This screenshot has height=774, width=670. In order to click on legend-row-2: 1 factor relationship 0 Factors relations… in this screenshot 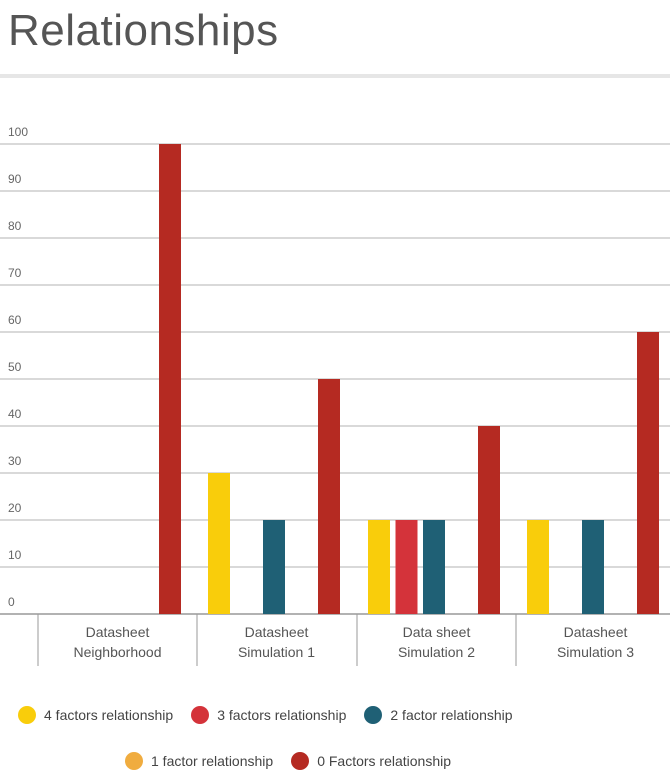, I will do `click(297, 761)`.